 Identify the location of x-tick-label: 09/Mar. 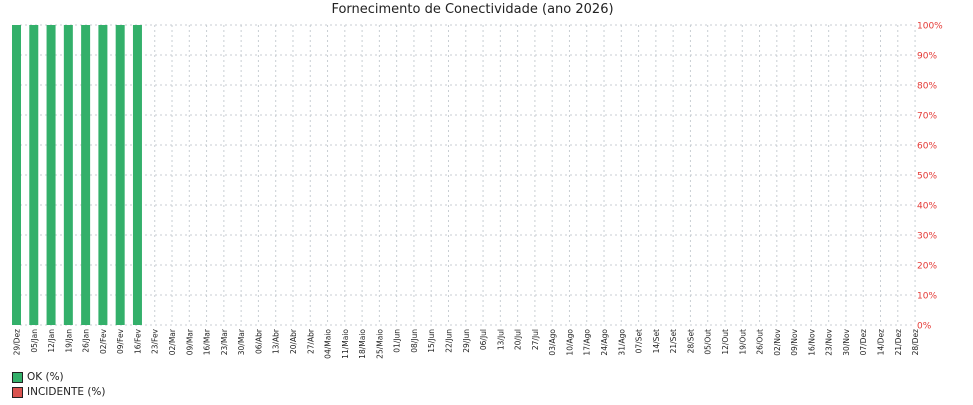
(189, 341).